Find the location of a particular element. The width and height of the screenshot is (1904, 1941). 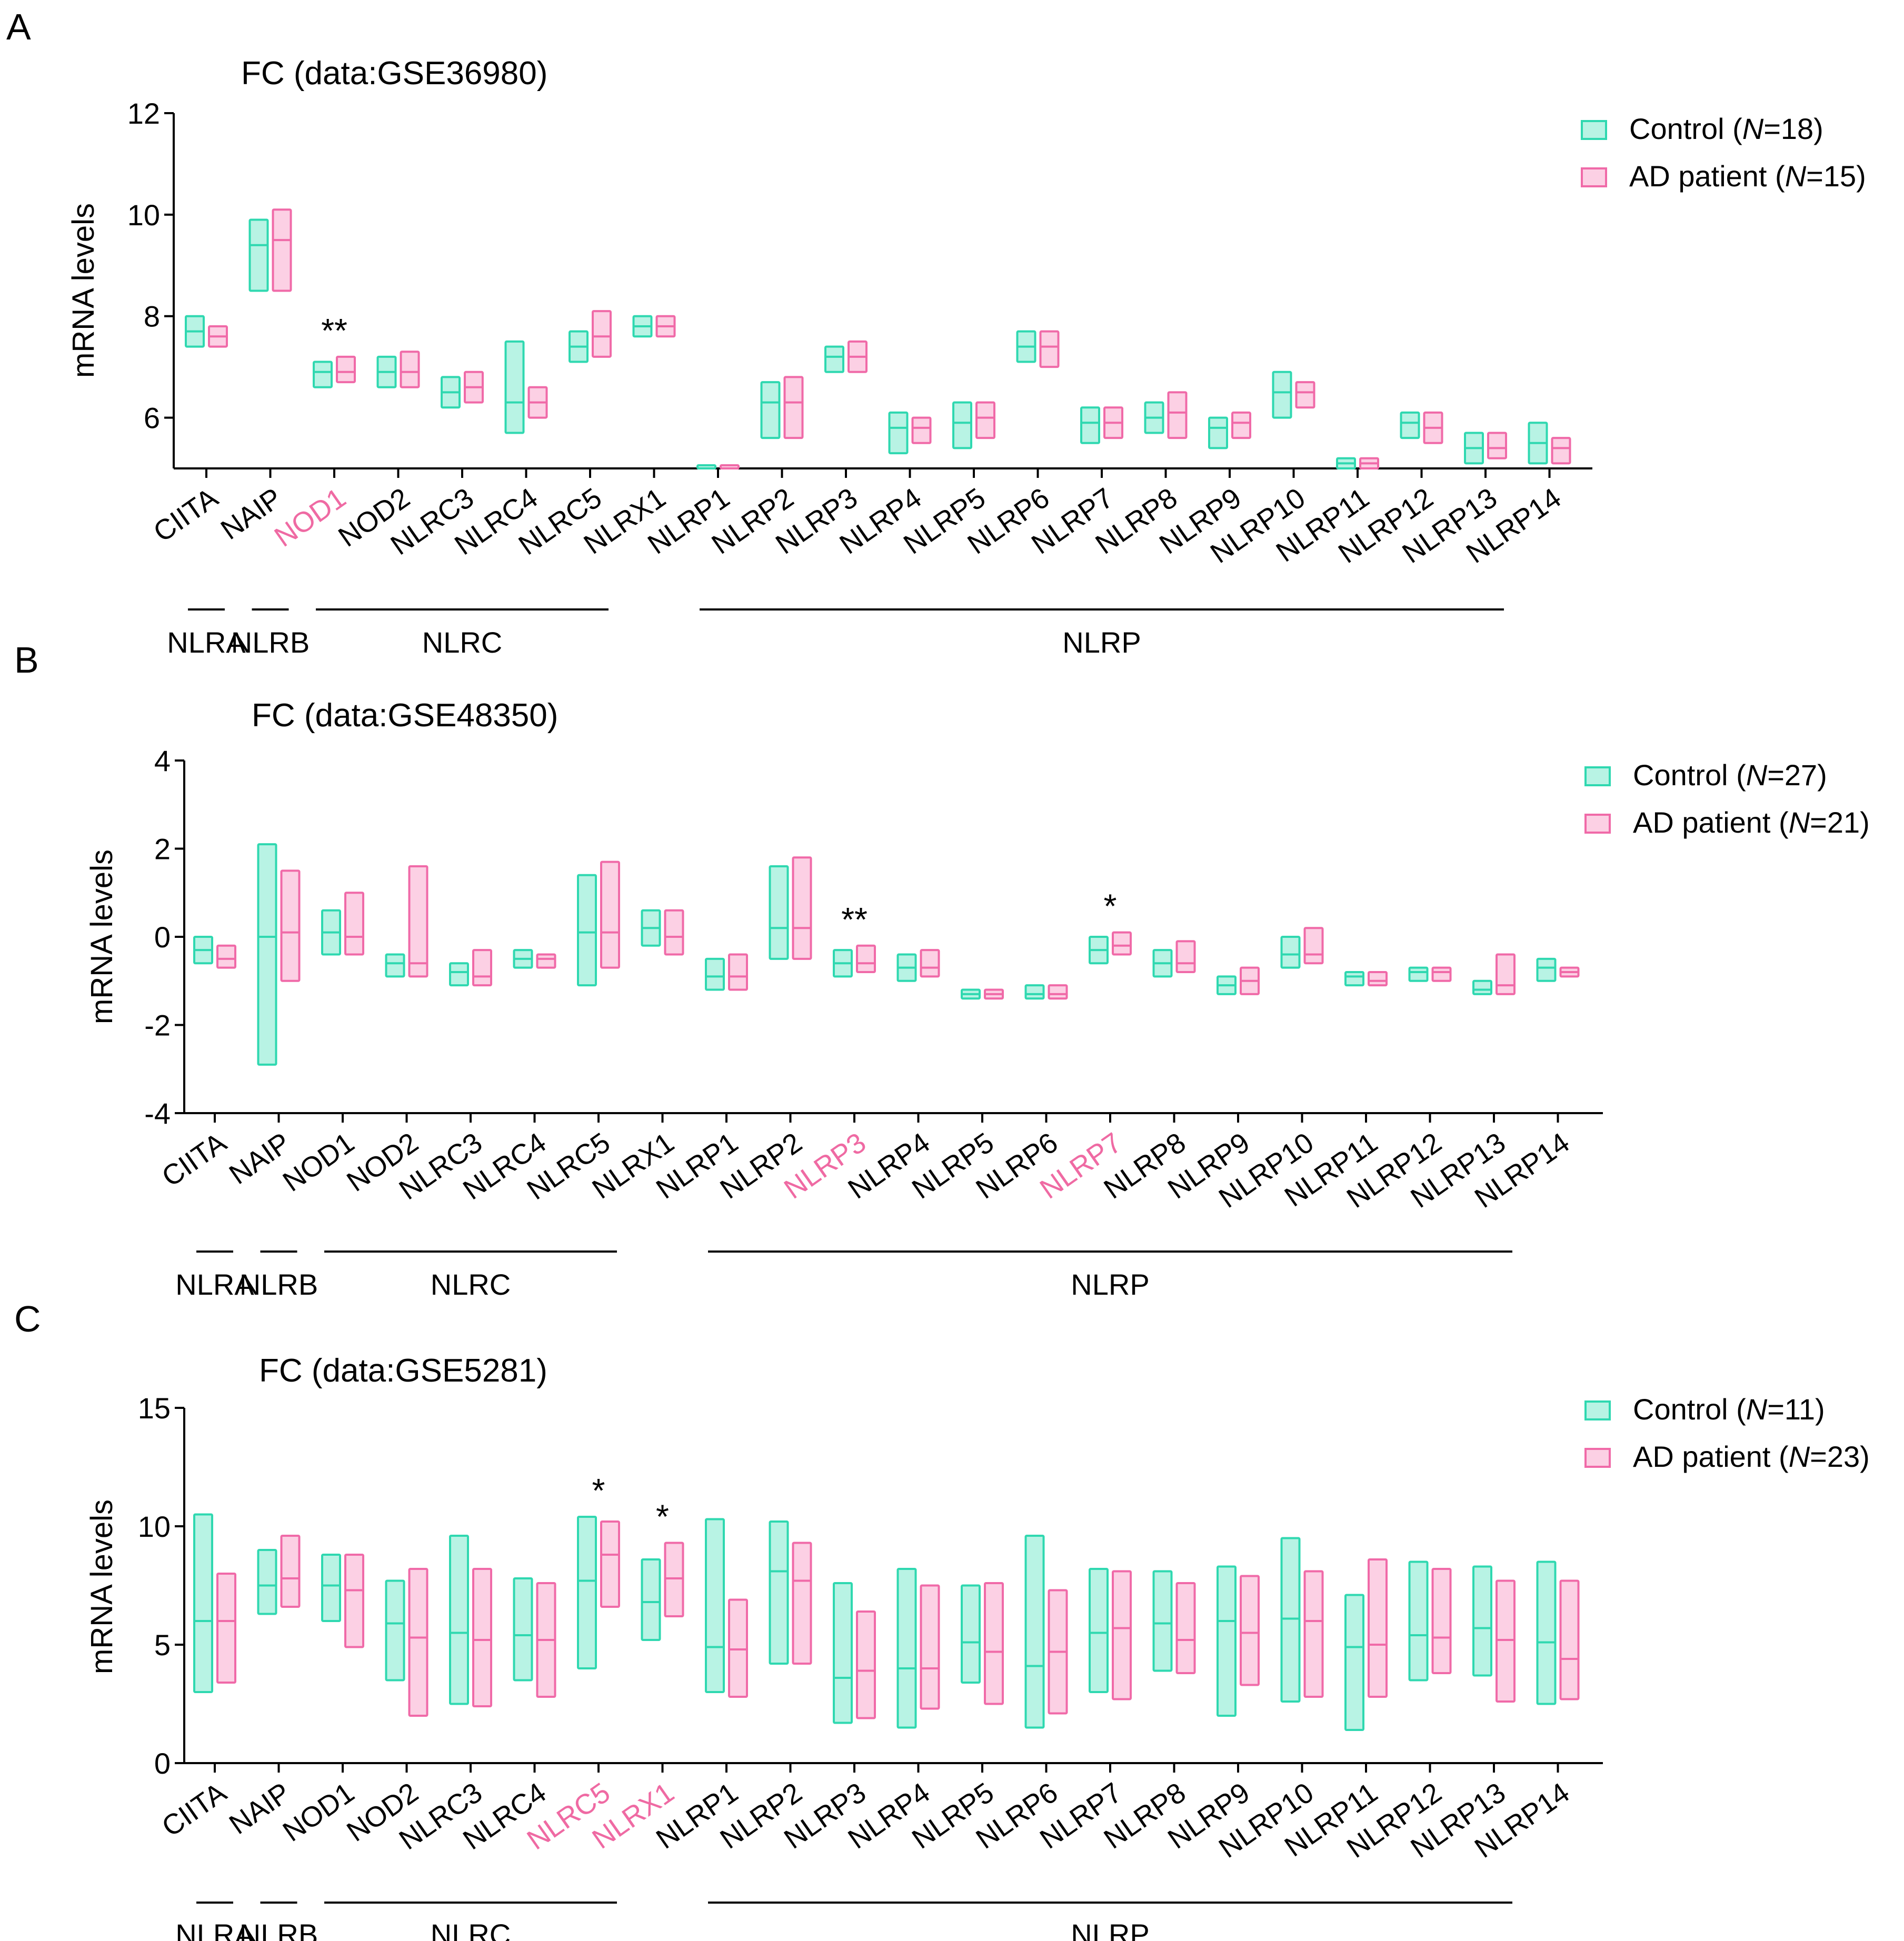

box-control-nlrx1 is located at coordinates (651, 928).